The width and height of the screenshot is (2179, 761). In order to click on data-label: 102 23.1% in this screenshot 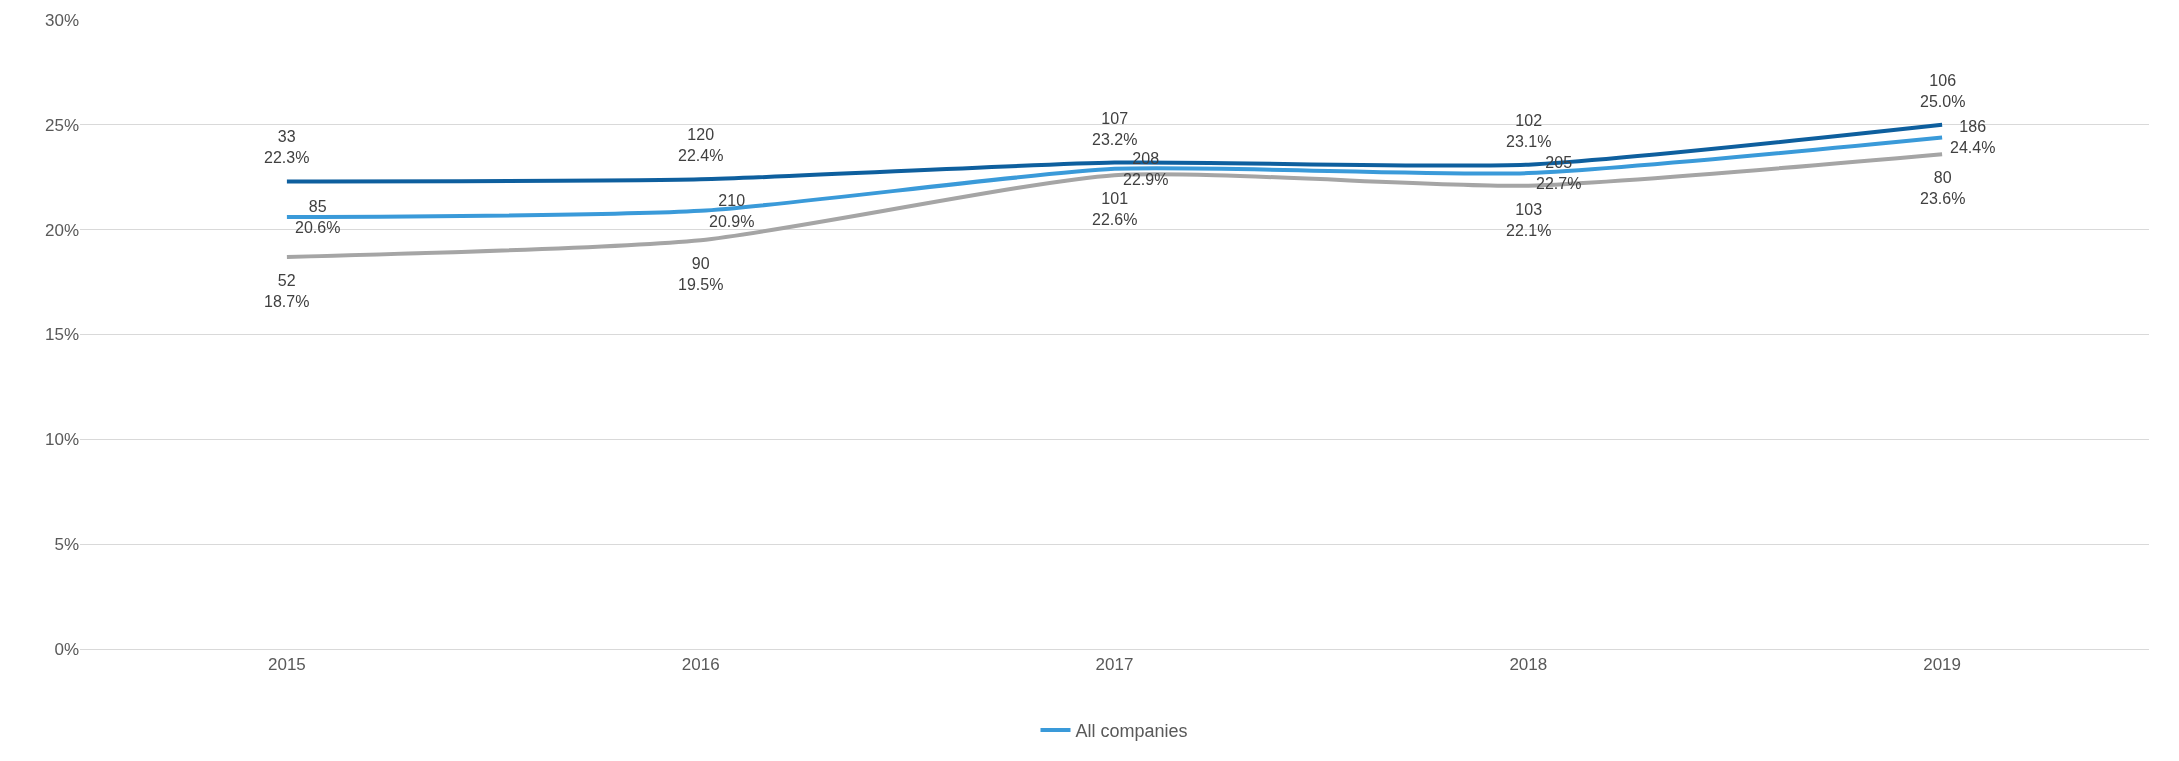, I will do `click(1529, 131)`.